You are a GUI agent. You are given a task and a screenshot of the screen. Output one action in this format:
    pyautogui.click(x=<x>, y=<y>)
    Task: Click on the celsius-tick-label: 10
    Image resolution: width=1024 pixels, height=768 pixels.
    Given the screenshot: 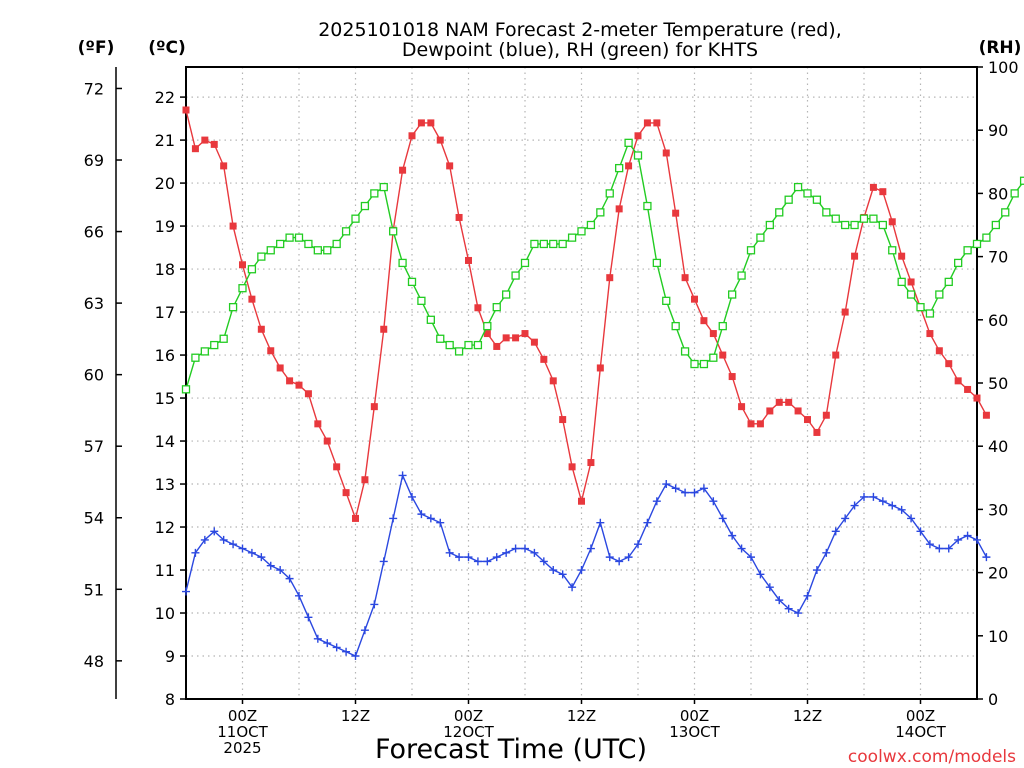 What is the action you would take?
    pyautogui.click(x=165, y=613)
    